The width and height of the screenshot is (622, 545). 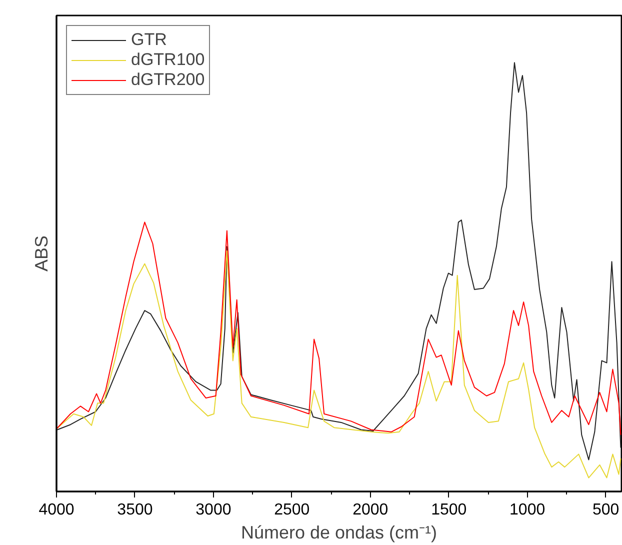 I want to click on x-tick-label: 1500, so click(x=449, y=510).